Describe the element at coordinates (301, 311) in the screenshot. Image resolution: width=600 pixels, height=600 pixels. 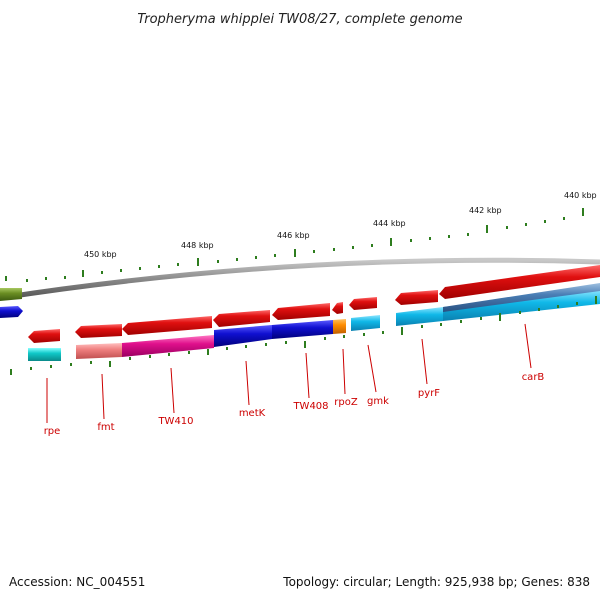
I see `gene-tw408` at that location.